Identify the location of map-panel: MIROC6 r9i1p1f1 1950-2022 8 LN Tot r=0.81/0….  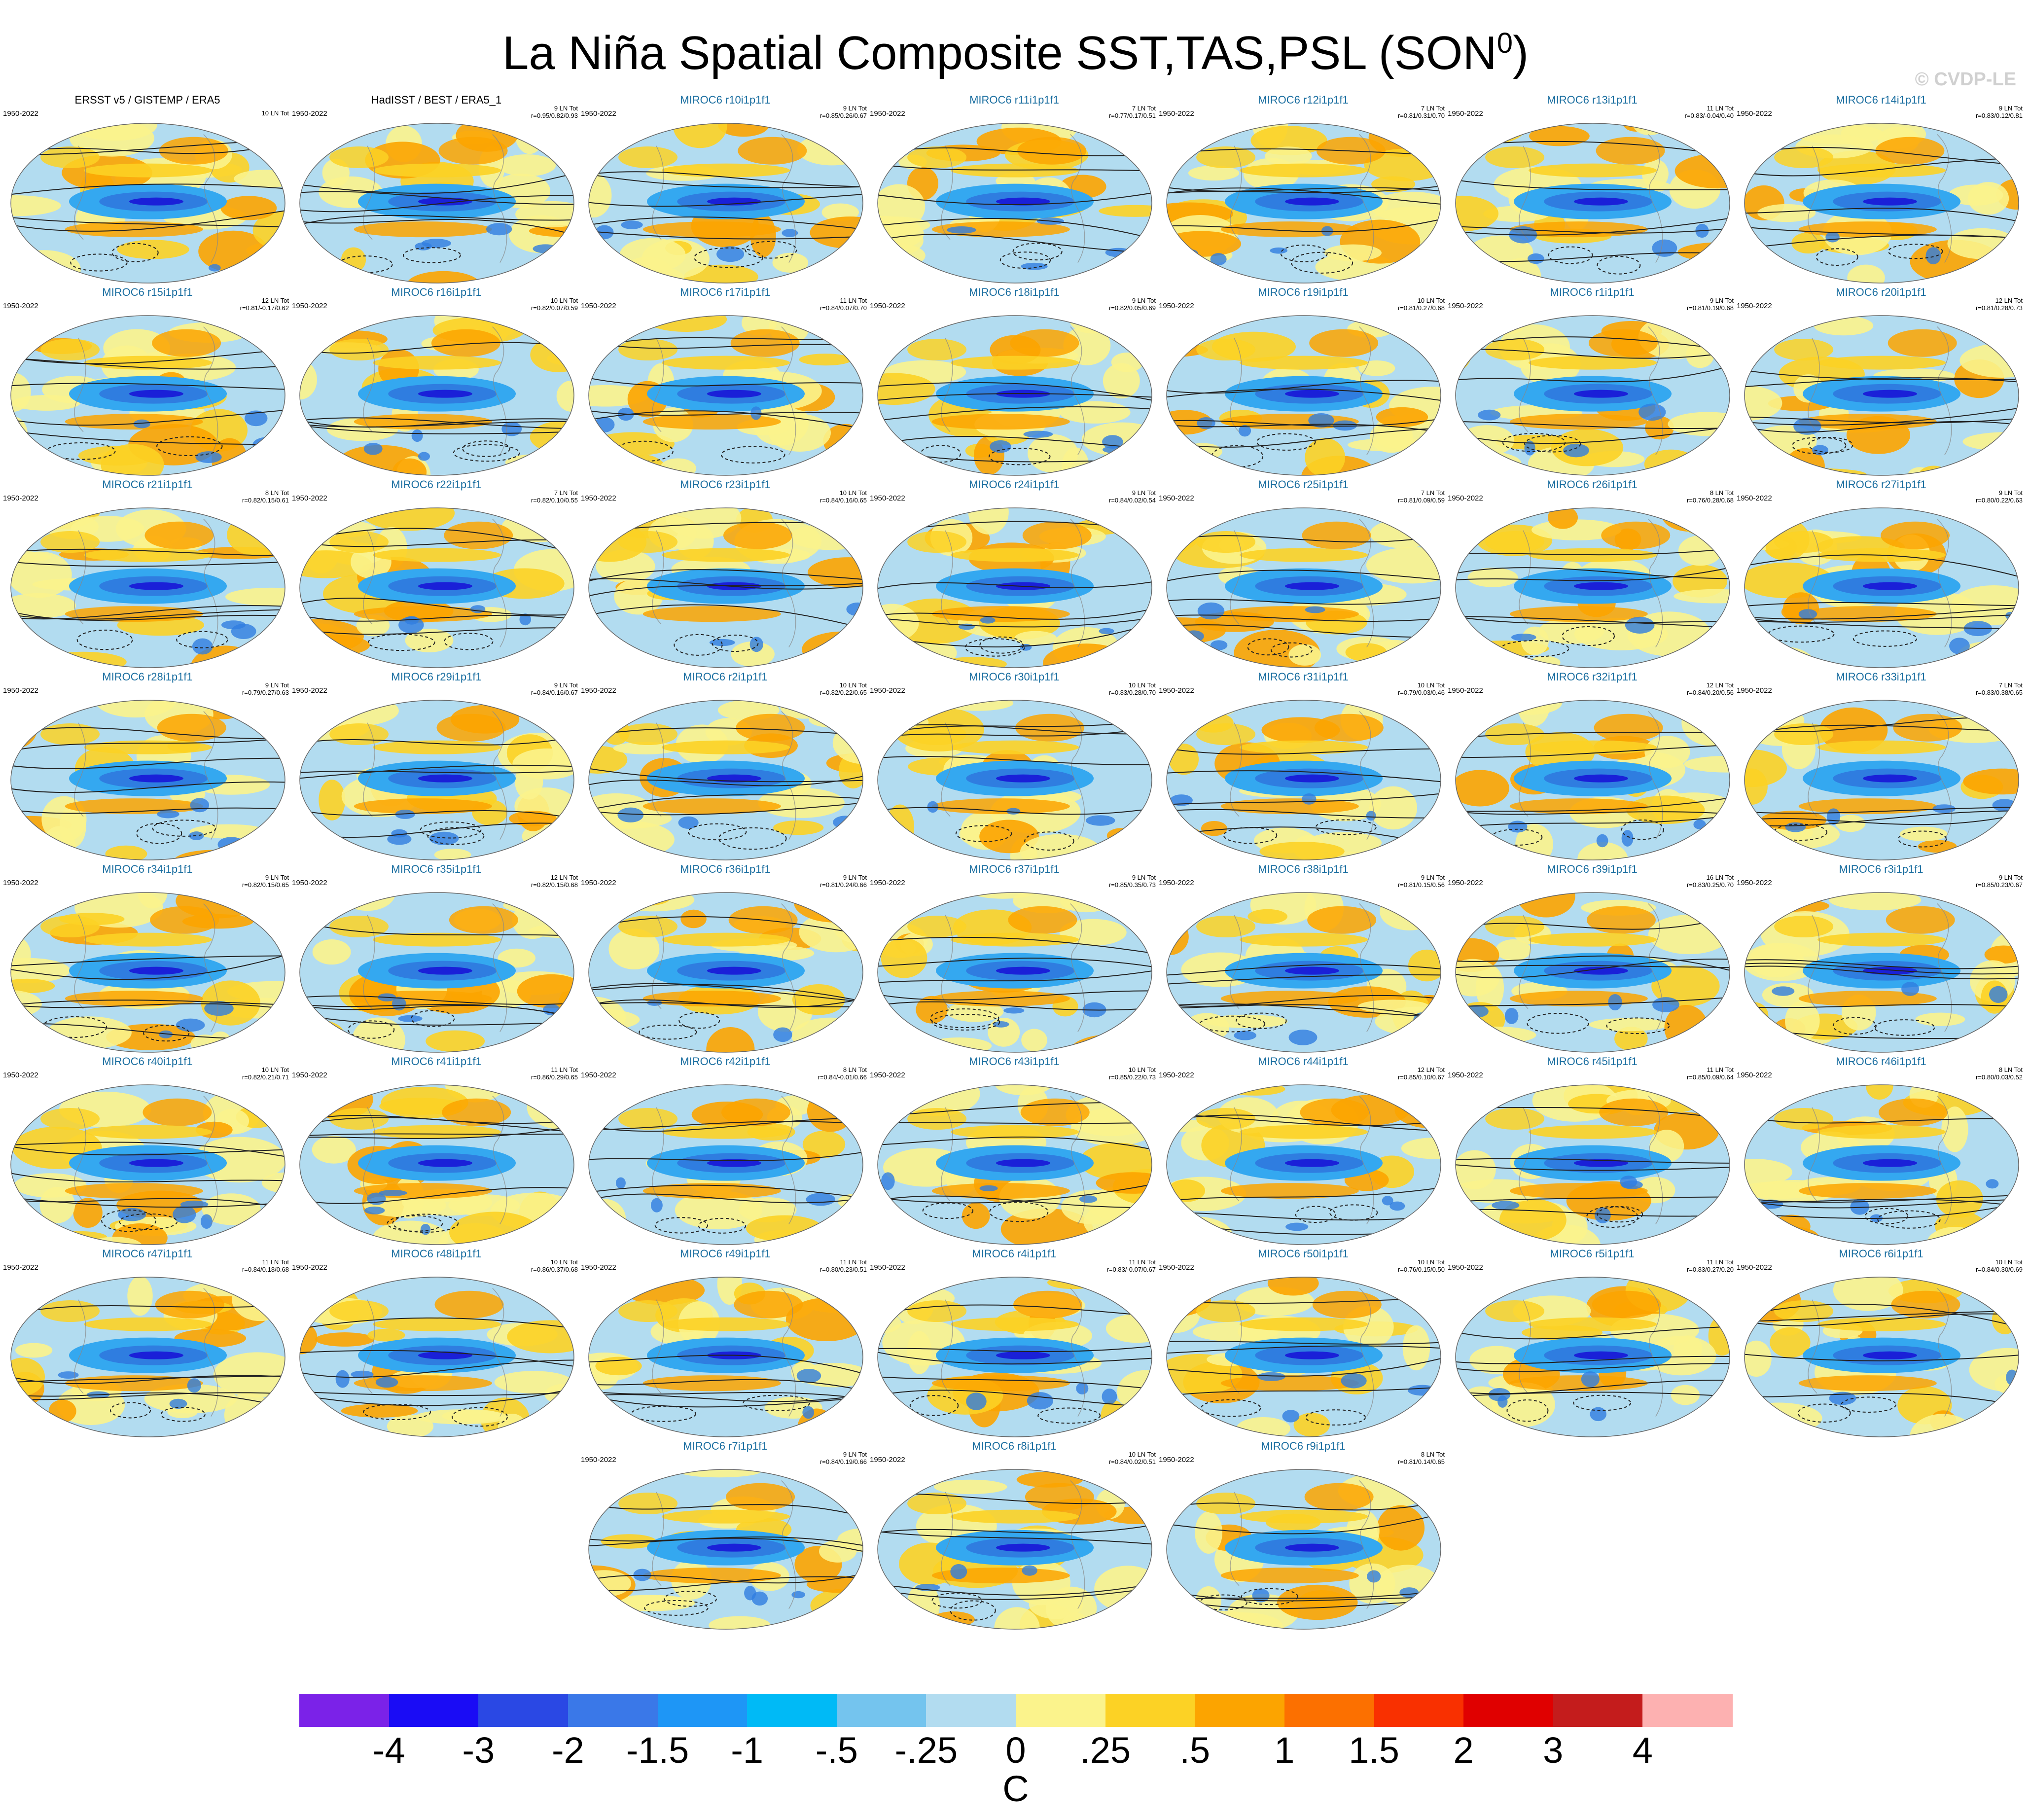
(1303, 1536).